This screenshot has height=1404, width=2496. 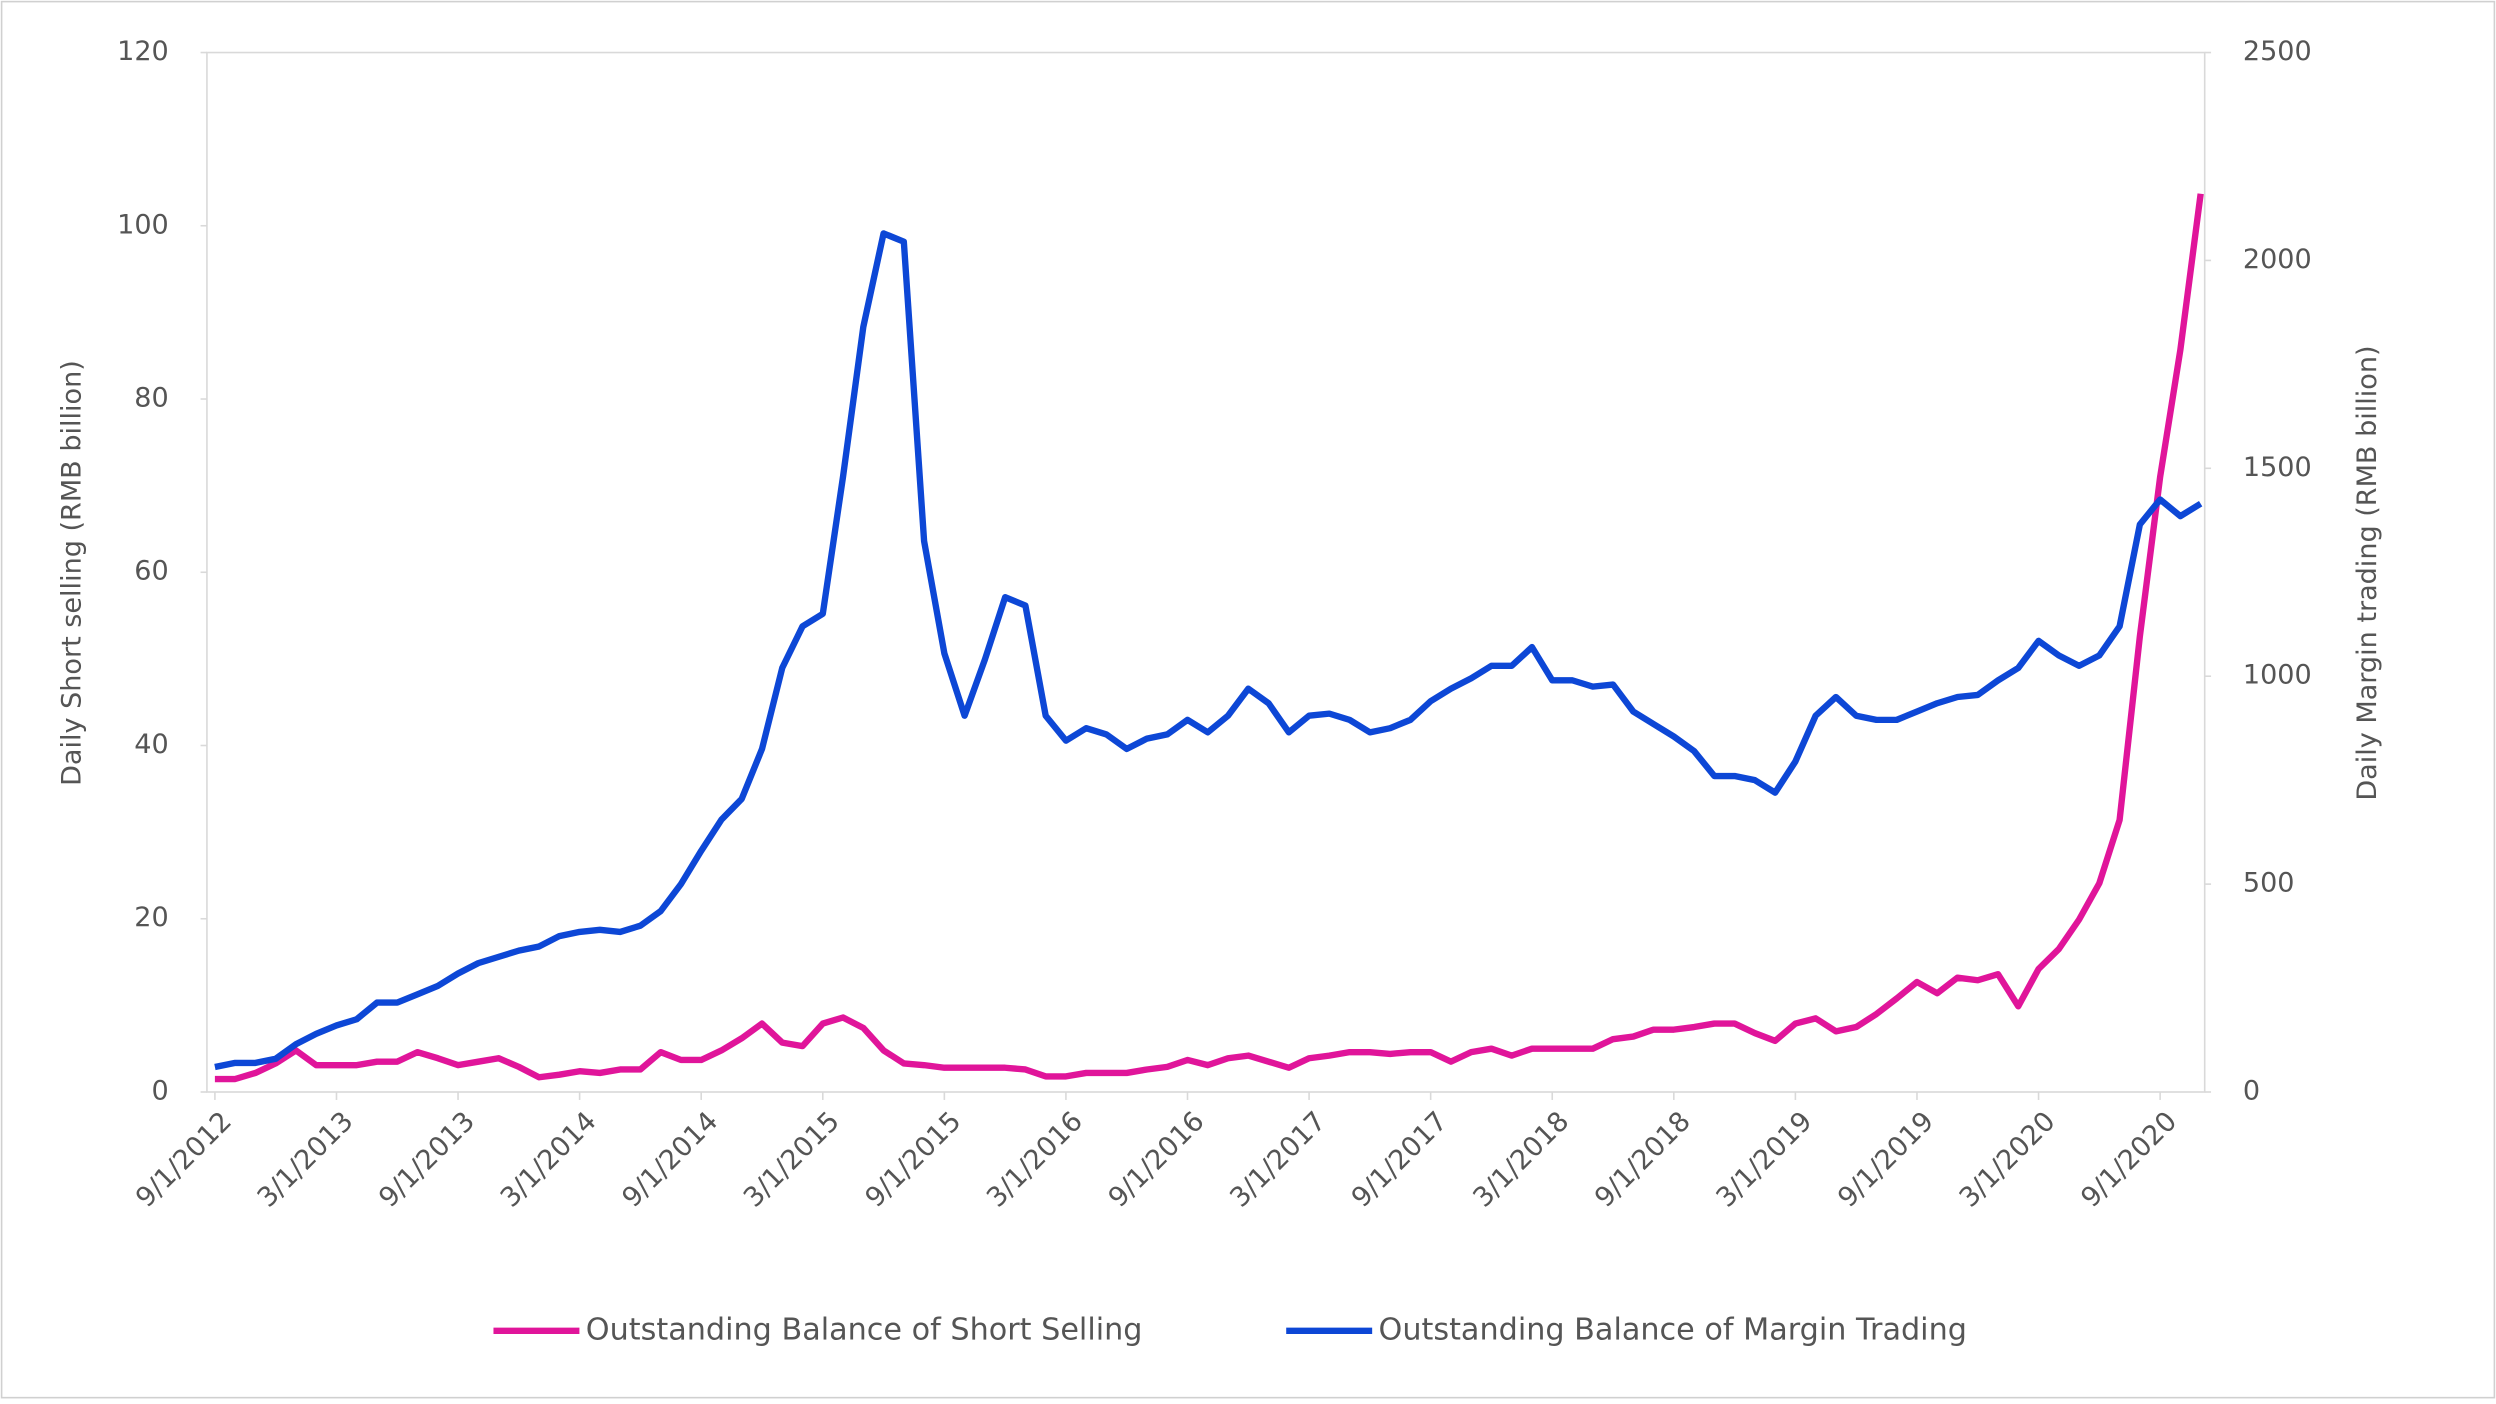 What do you see at coordinates (2277, 675) in the screenshot?
I see `y2-tick-label: 1000` at bounding box center [2277, 675].